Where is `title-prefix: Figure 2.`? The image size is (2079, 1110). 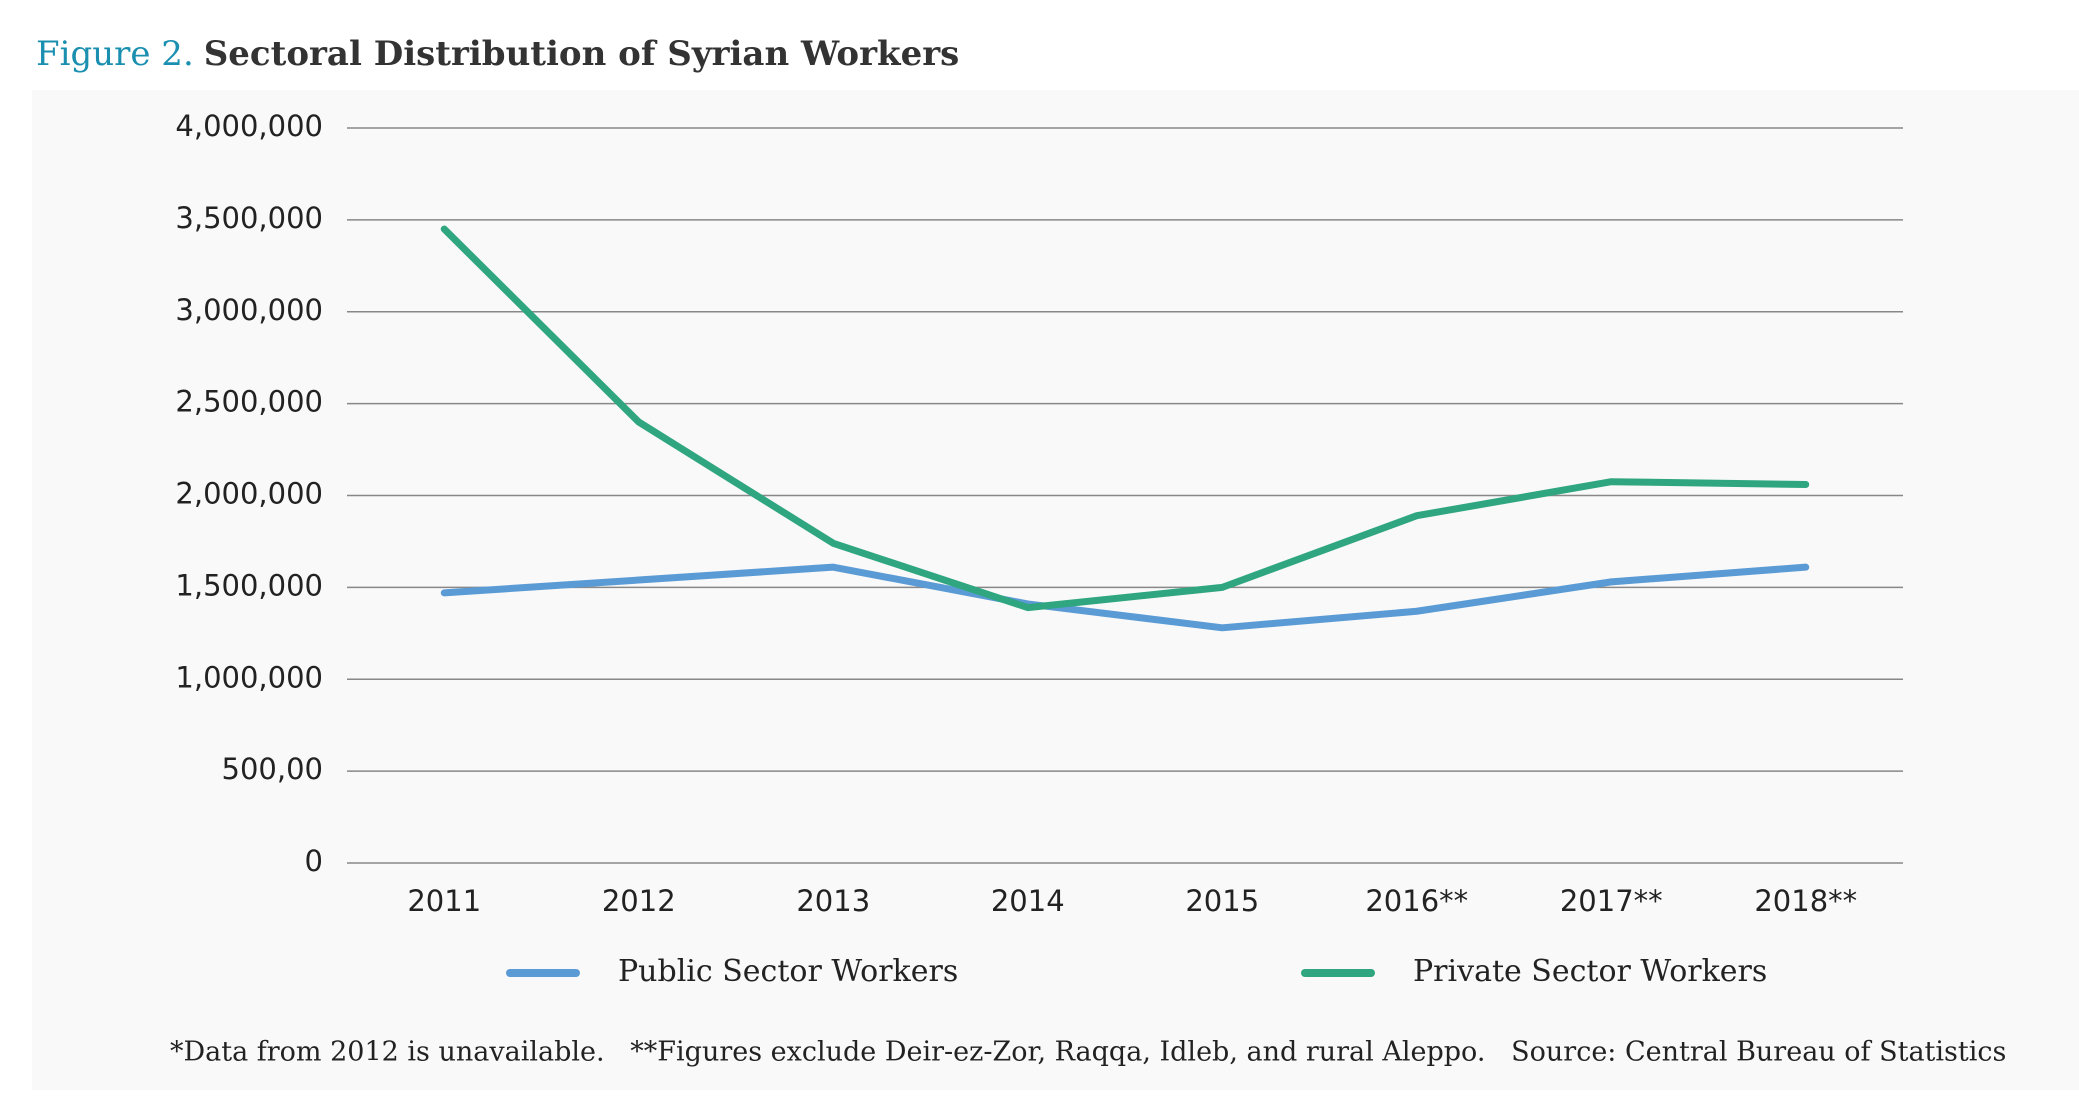
title-prefix: Figure 2. is located at coordinates (115, 54).